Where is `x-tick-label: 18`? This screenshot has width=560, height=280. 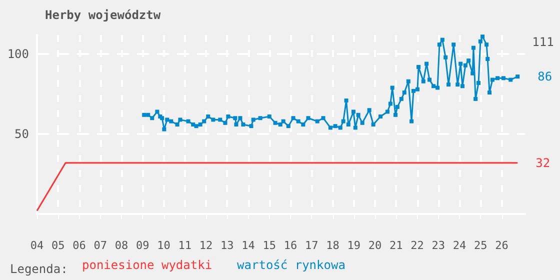 x-tick-label: 18 is located at coordinates (333, 245).